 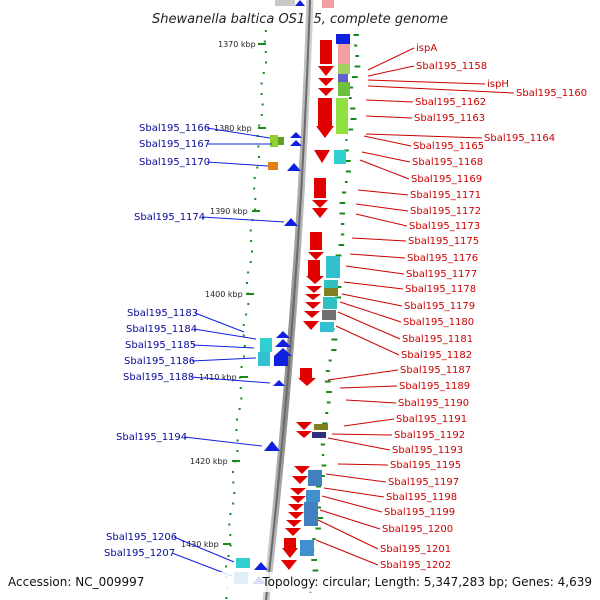 What do you see at coordinates (436, 355) in the screenshot?
I see `gene-label: Sbal195_1182` at bounding box center [436, 355].